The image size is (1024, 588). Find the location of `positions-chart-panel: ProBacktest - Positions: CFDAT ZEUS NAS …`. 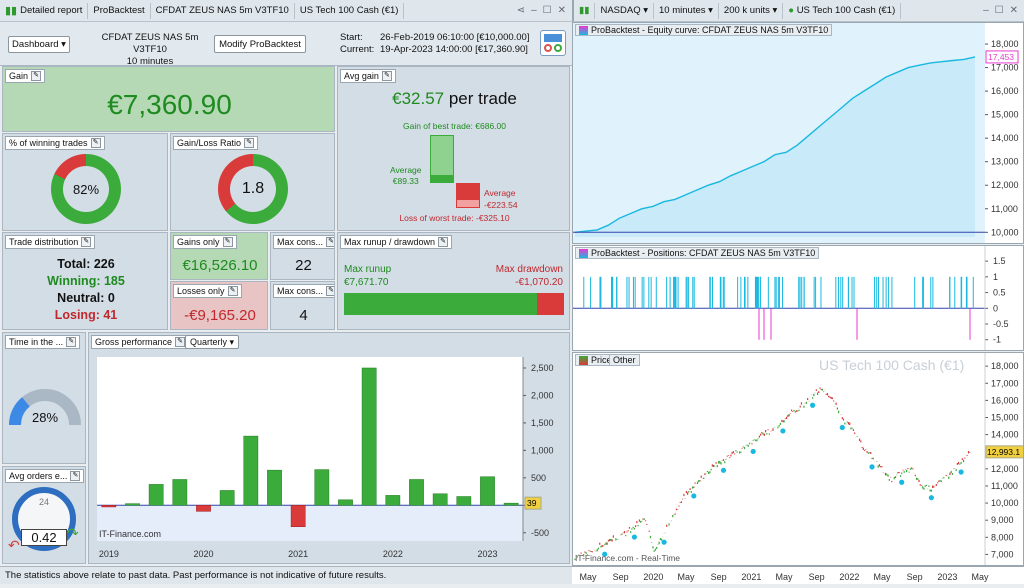

positions-chart-panel: ProBacktest - Positions: CFDAT ZEUS NAS … is located at coordinates (798, 298).